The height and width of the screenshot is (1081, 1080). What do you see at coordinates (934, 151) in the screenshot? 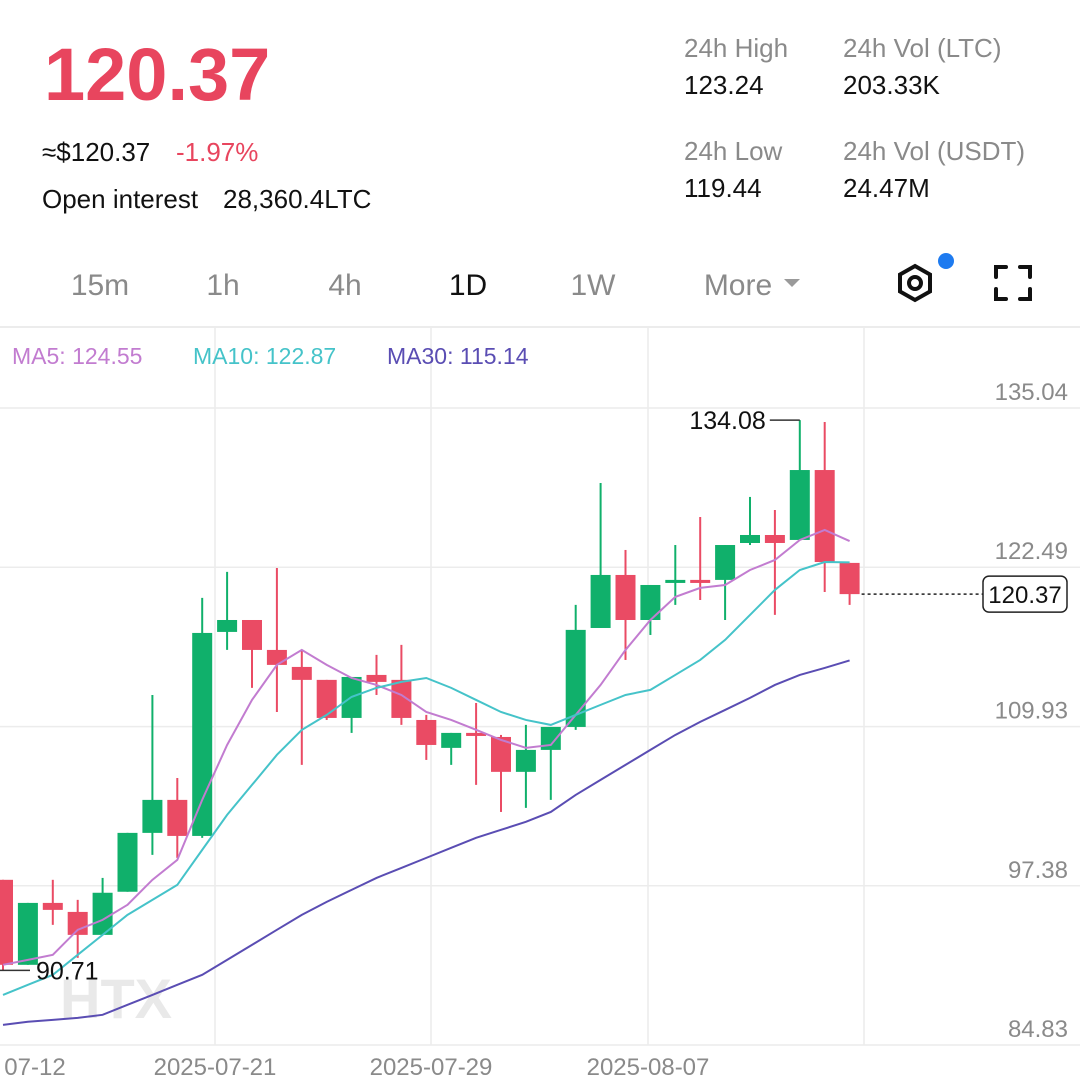
I see `stat-label: 24h Vol (USDT)` at bounding box center [934, 151].